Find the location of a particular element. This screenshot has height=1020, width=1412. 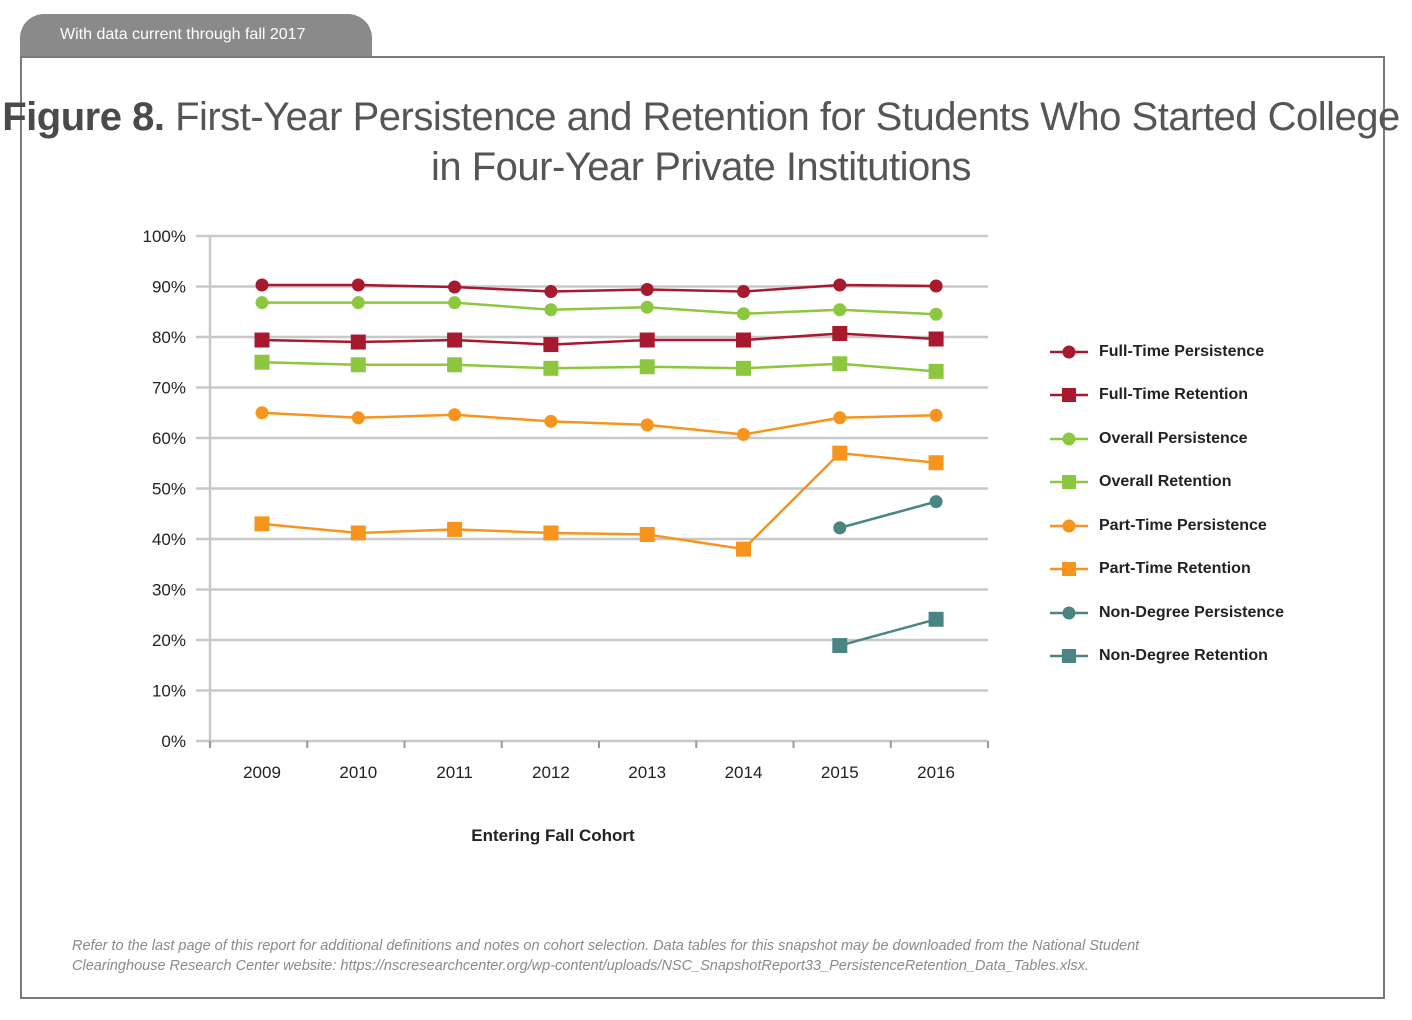

legend-label: Part-Time Retention is located at coordinates (1175, 569).